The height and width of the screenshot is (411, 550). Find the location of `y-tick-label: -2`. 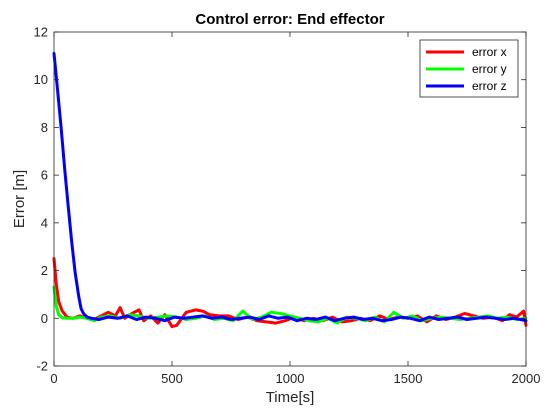

y-tick-label: -2 is located at coordinates (42, 366).